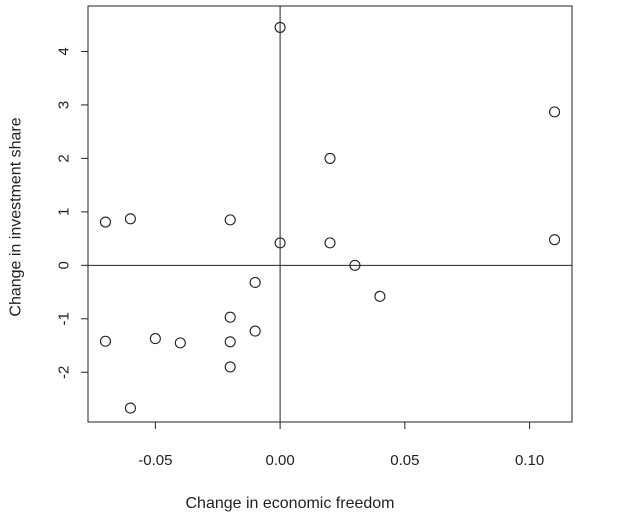 This screenshot has height=523, width=620. Describe the element at coordinates (64, 318) in the screenshot. I see `y-tick-label: -1` at that location.